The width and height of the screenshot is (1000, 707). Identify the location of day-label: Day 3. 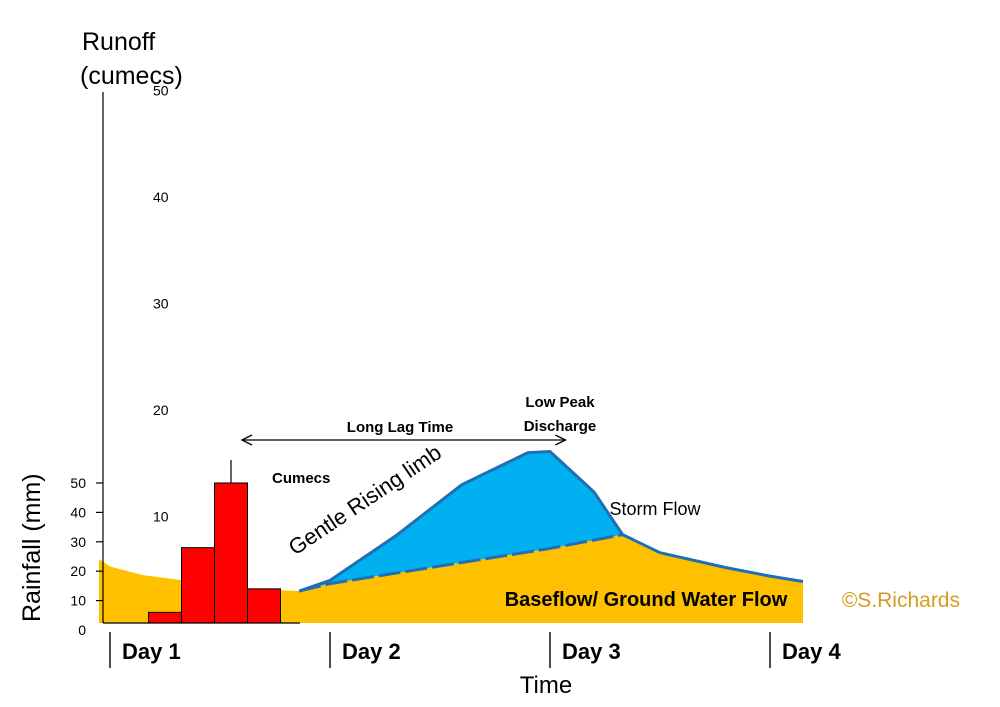
(591, 651).